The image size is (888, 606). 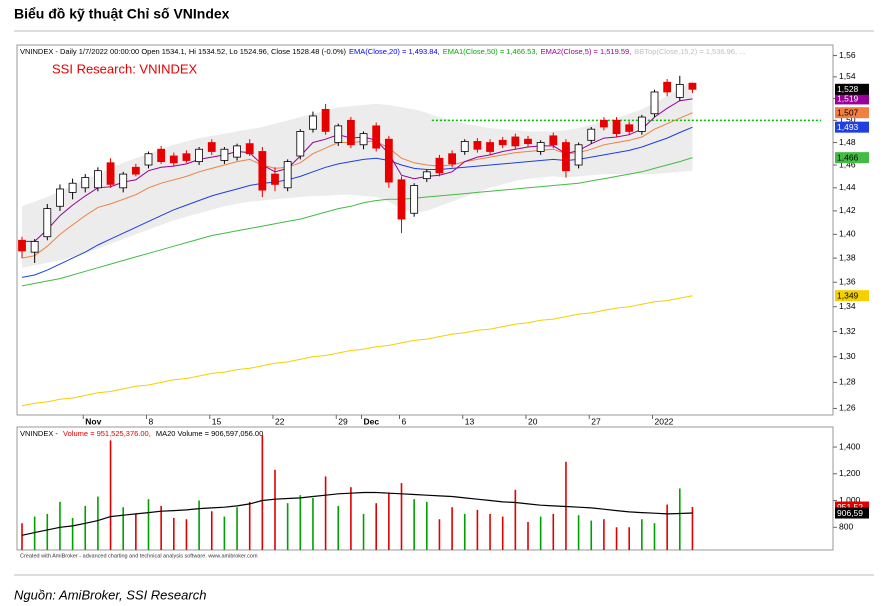 What do you see at coordinates (357, 513) in the screenshot?
I see `volume-ma-line` at bounding box center [357, 513].